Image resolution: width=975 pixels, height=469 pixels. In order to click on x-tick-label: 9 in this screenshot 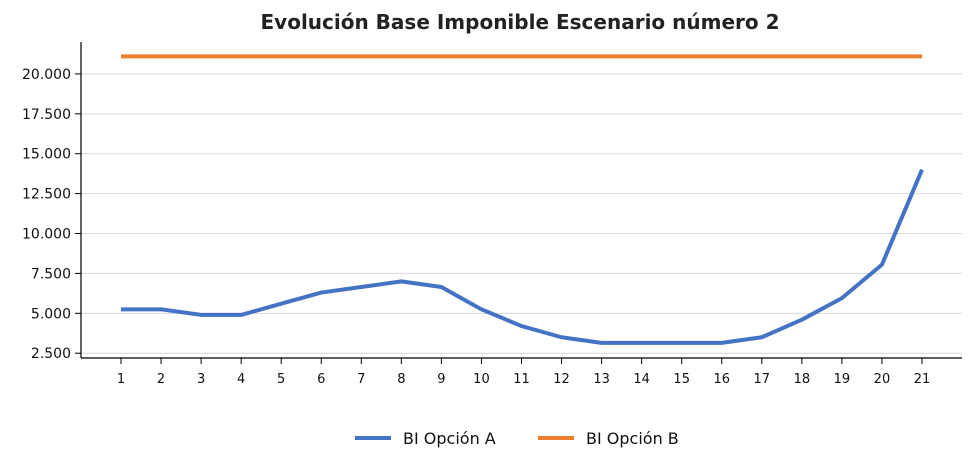, I will do `click(441, 379)`.